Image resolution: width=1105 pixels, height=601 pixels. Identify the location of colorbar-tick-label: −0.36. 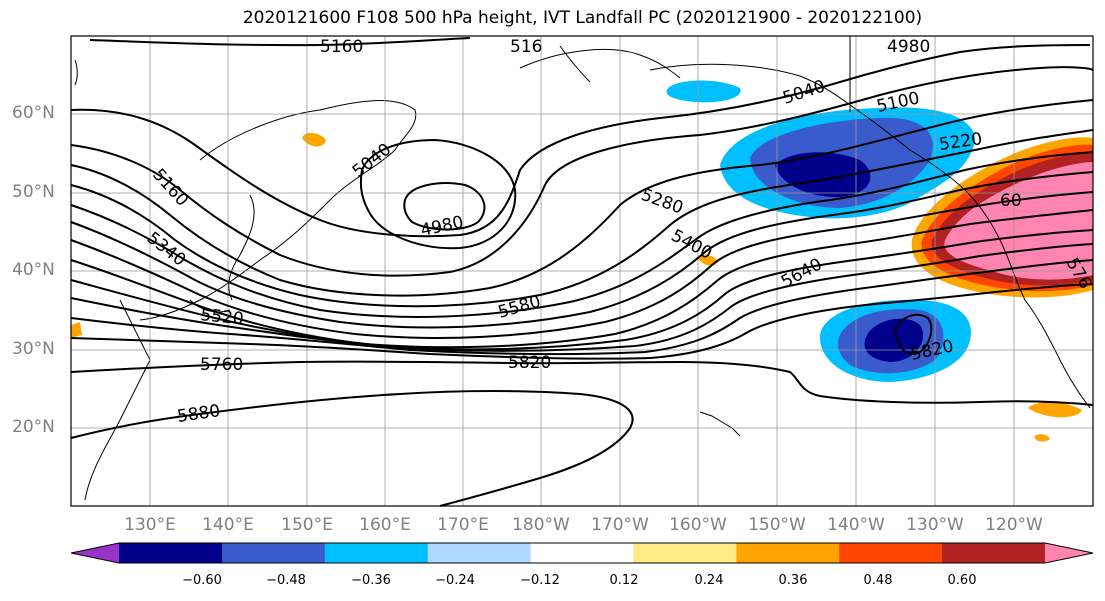
(371, 580).